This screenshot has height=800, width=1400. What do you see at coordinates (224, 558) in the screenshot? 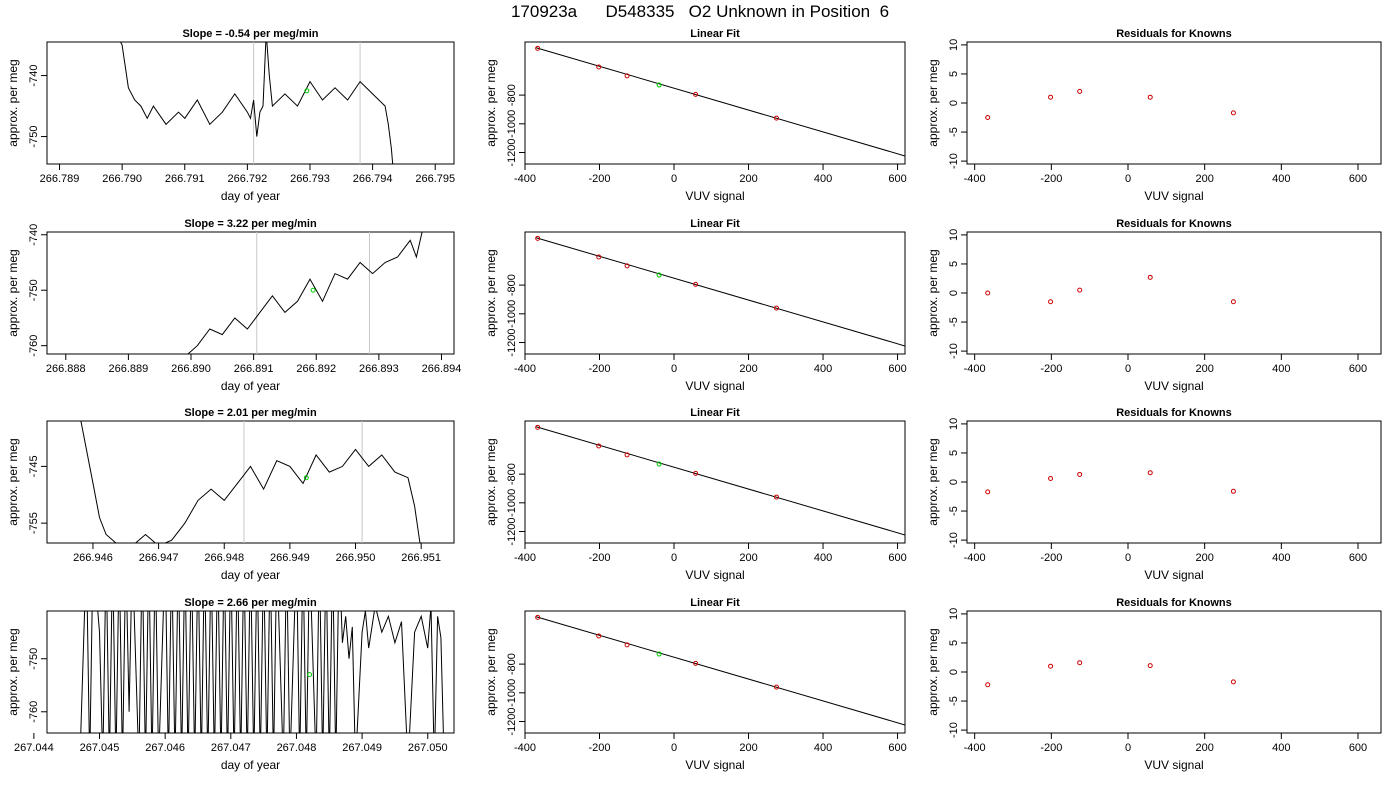
I see `x-tick-label: 266.948` at bounding box center [224, 558].